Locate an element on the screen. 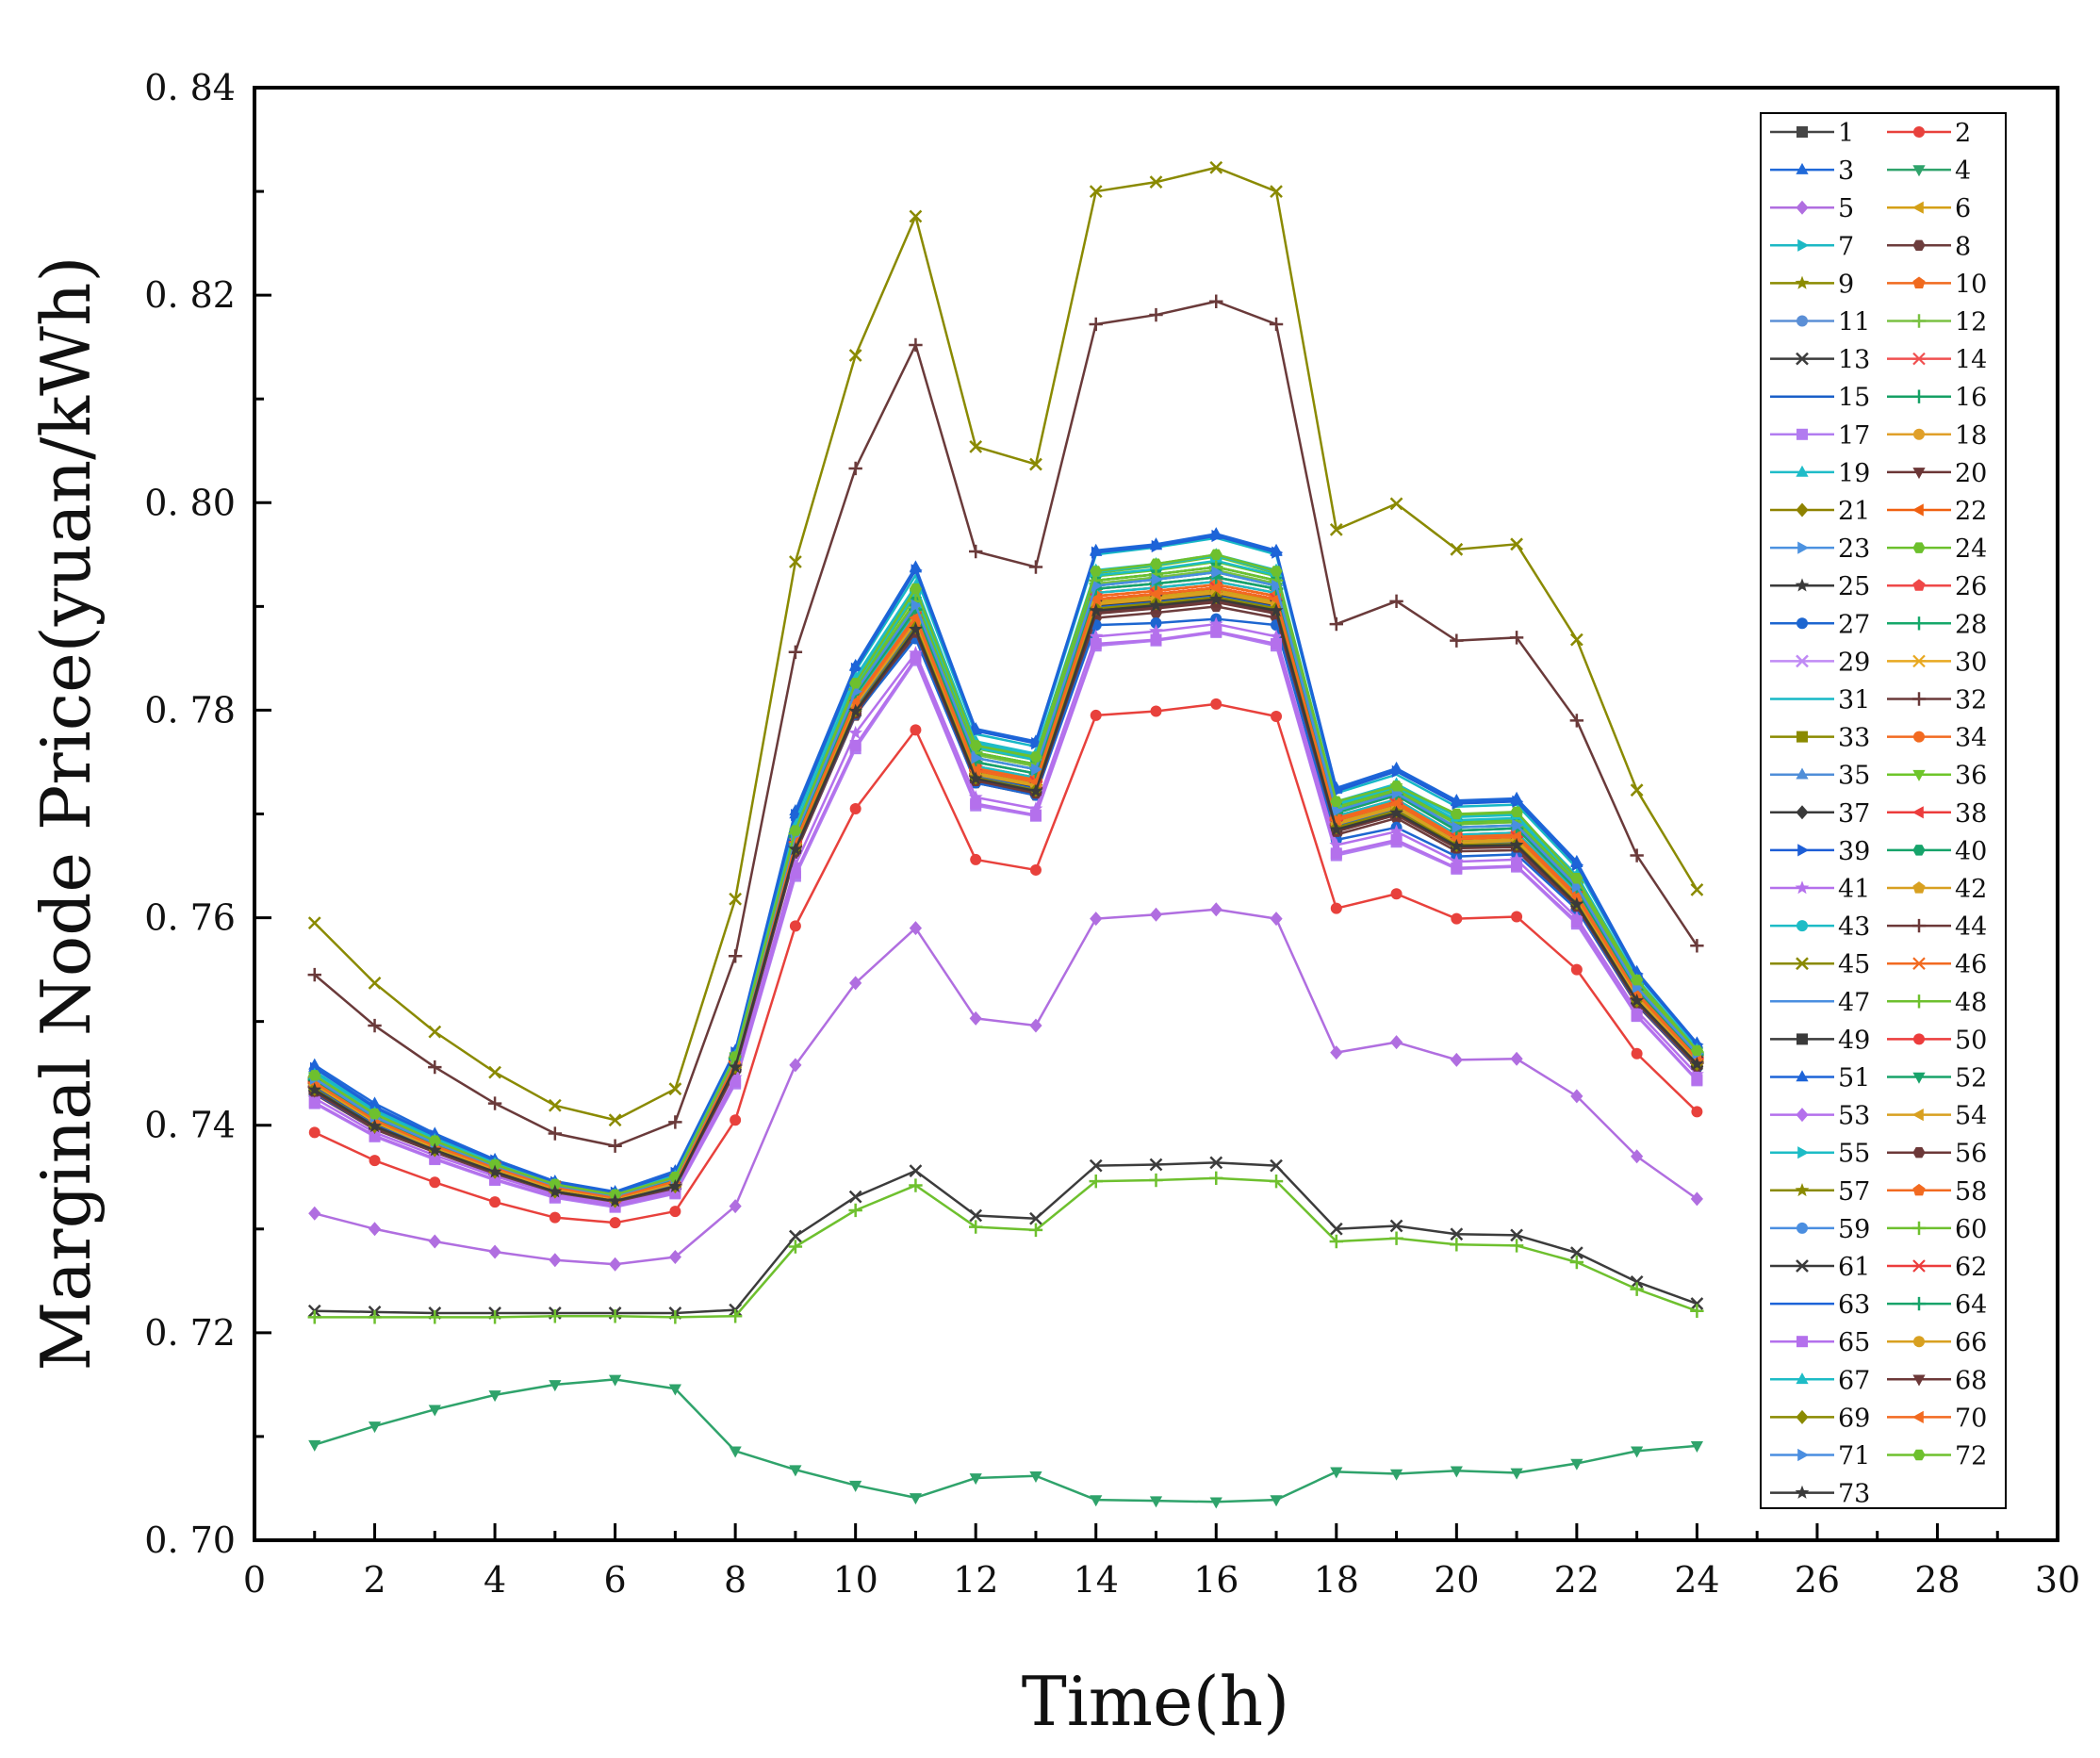 The image size is (2100, 1758). y-tick-label: 0. 76 is located at coordinates (190, 918).